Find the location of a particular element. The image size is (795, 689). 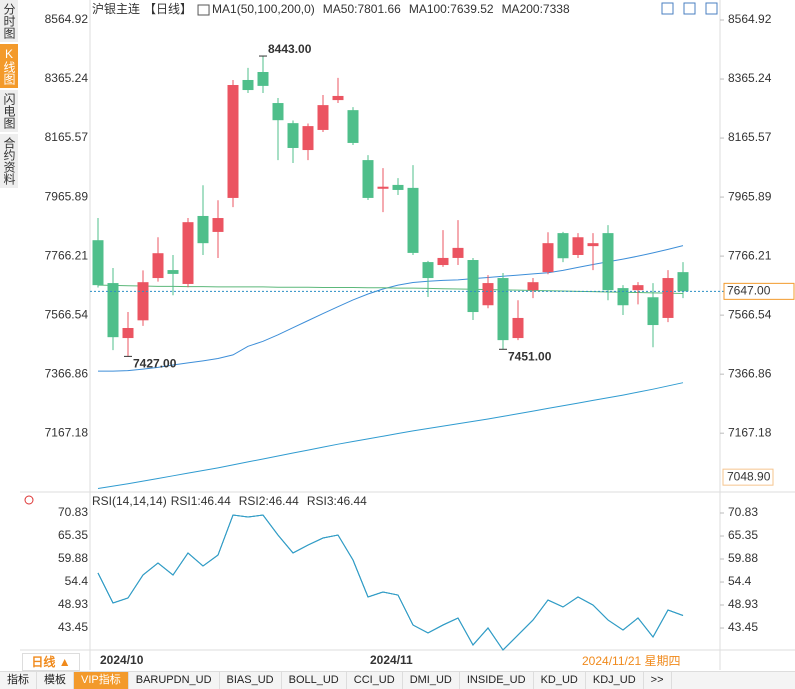

legend-item: 【日线】 is located at coordinates (168, 9).